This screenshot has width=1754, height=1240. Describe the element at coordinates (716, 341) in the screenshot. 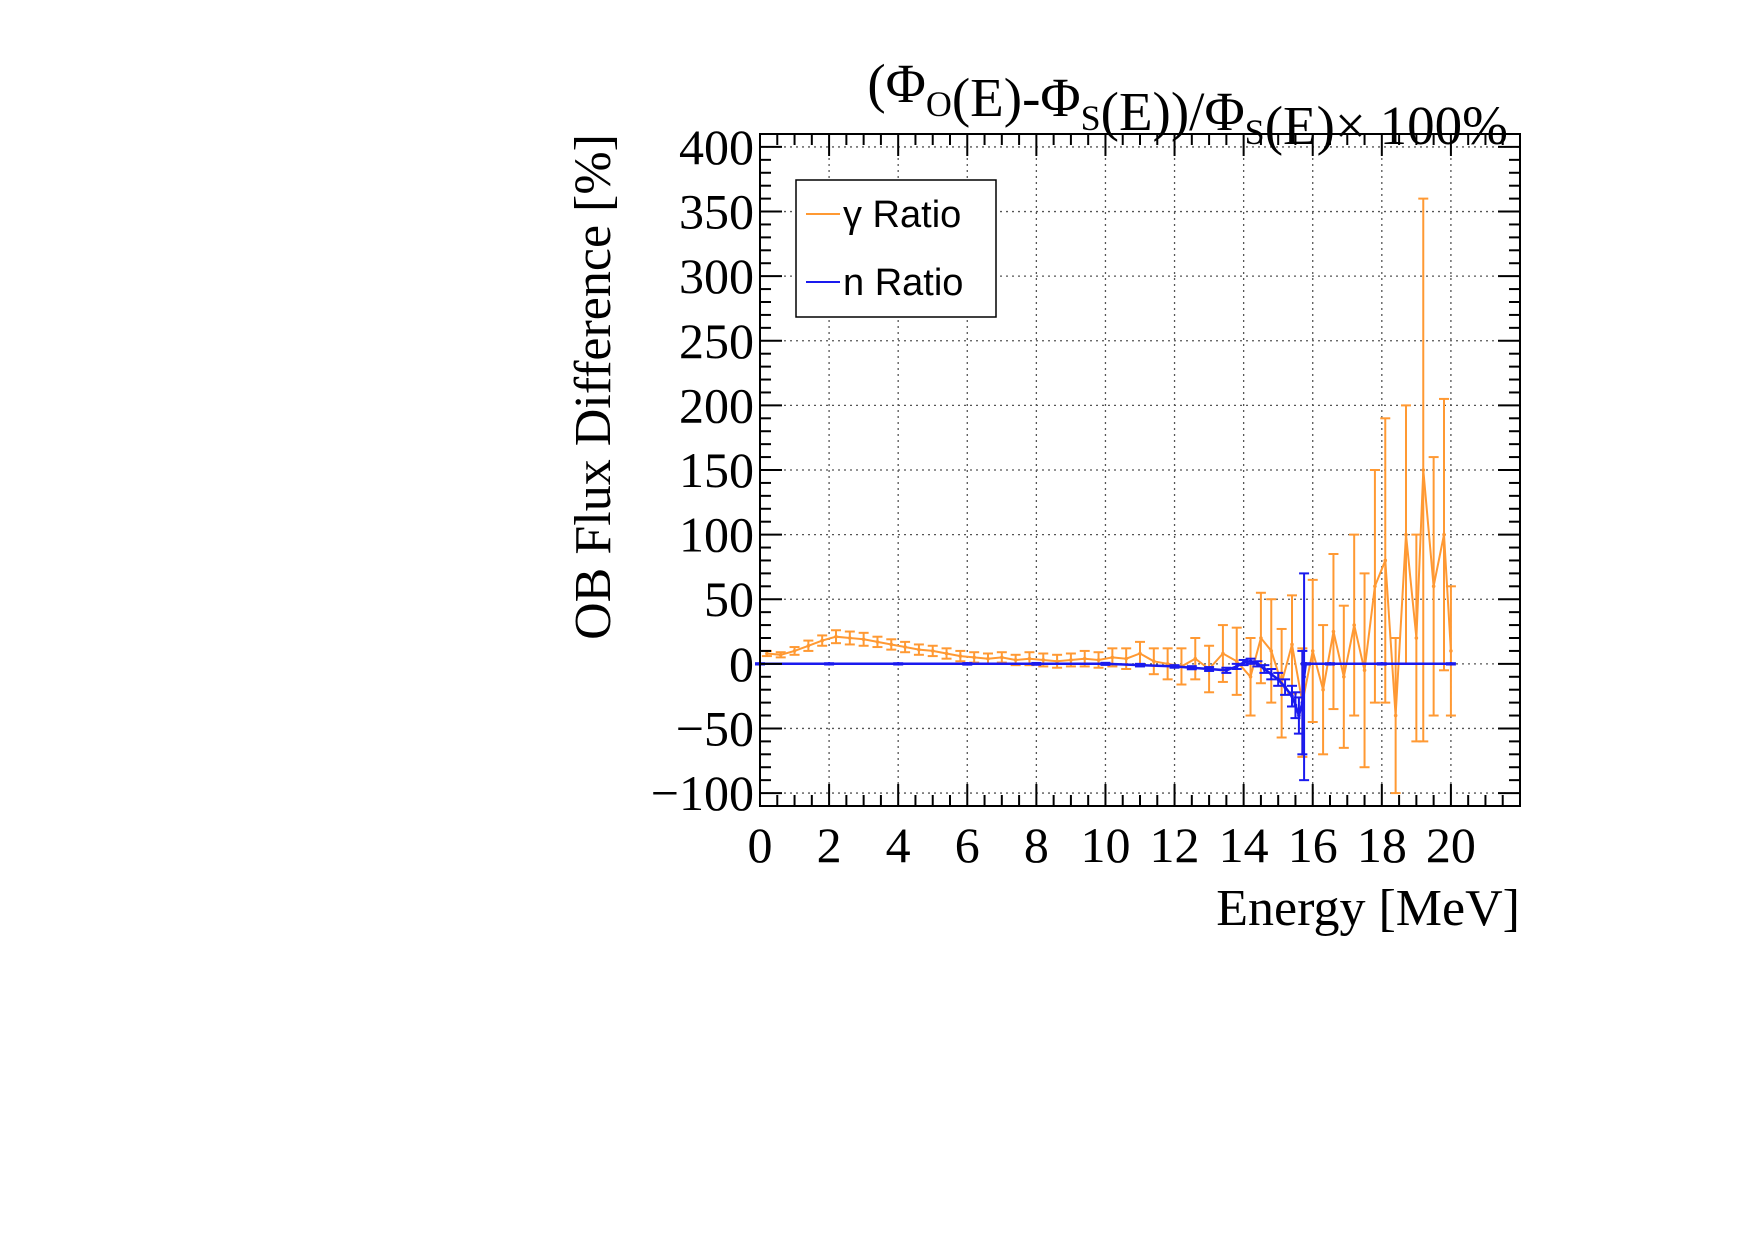

I see `y-tick-label: 250` at that location.